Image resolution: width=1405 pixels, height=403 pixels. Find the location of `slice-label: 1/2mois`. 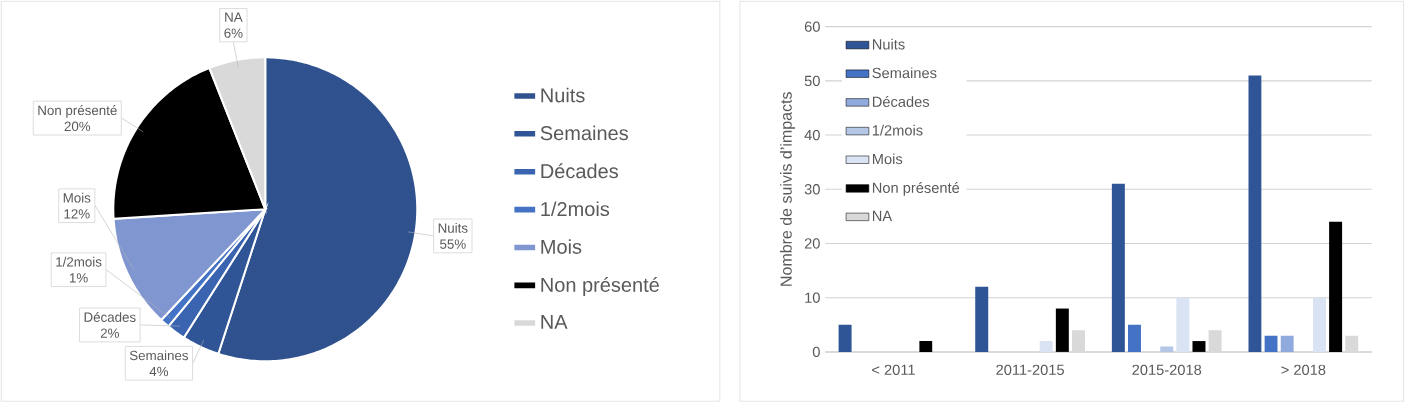

slice-label: 1/2mois is located at coordinates (79, 262).